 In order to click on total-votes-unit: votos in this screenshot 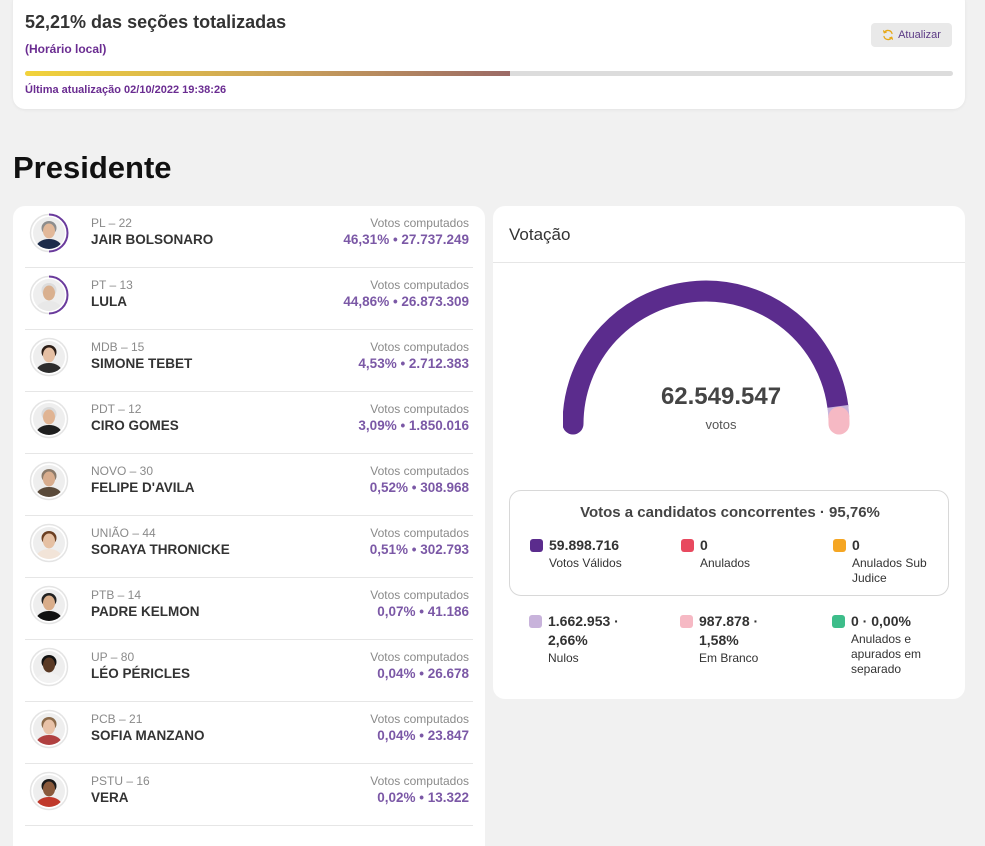, I will do `click(721, 424)`.